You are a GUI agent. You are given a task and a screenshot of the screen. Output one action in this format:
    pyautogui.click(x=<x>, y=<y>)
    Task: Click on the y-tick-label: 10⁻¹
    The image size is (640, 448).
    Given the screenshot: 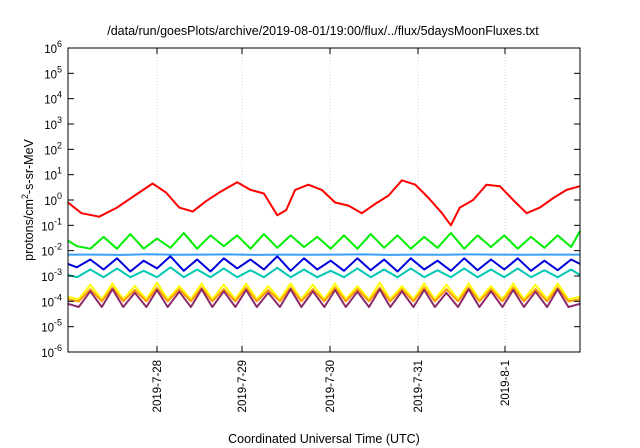 What is the action you would take?
    pyautogui.click(x=51, y=224)
    